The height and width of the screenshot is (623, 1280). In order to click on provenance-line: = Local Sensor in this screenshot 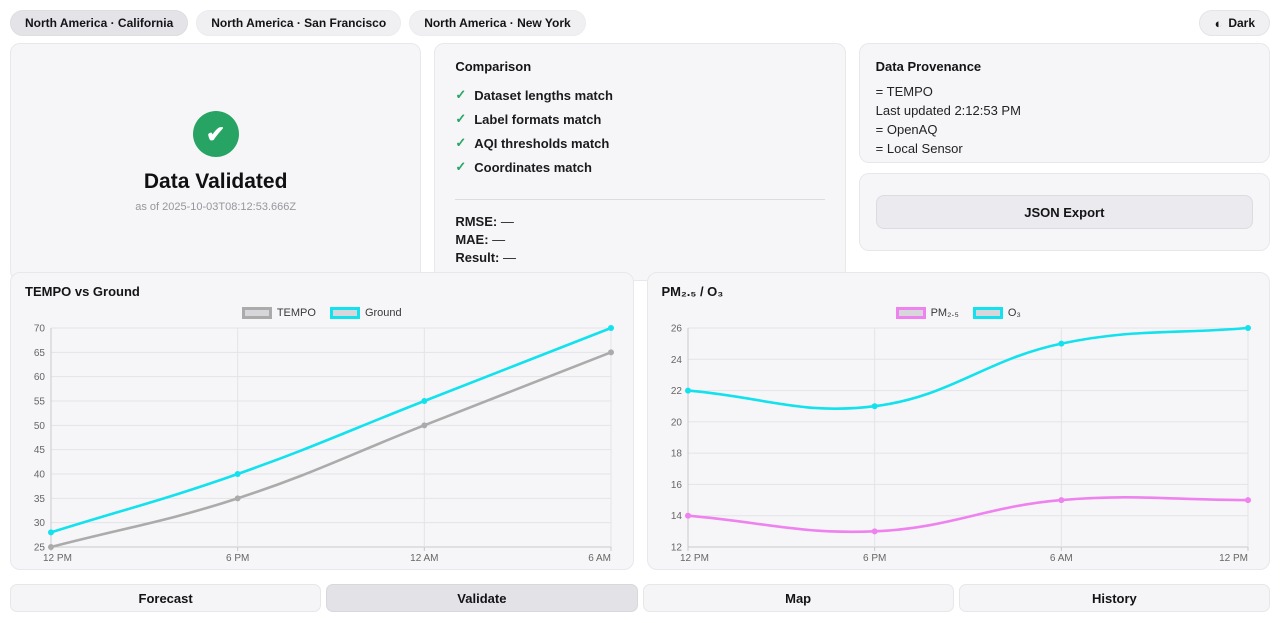, I will do `click(919, 148)`.